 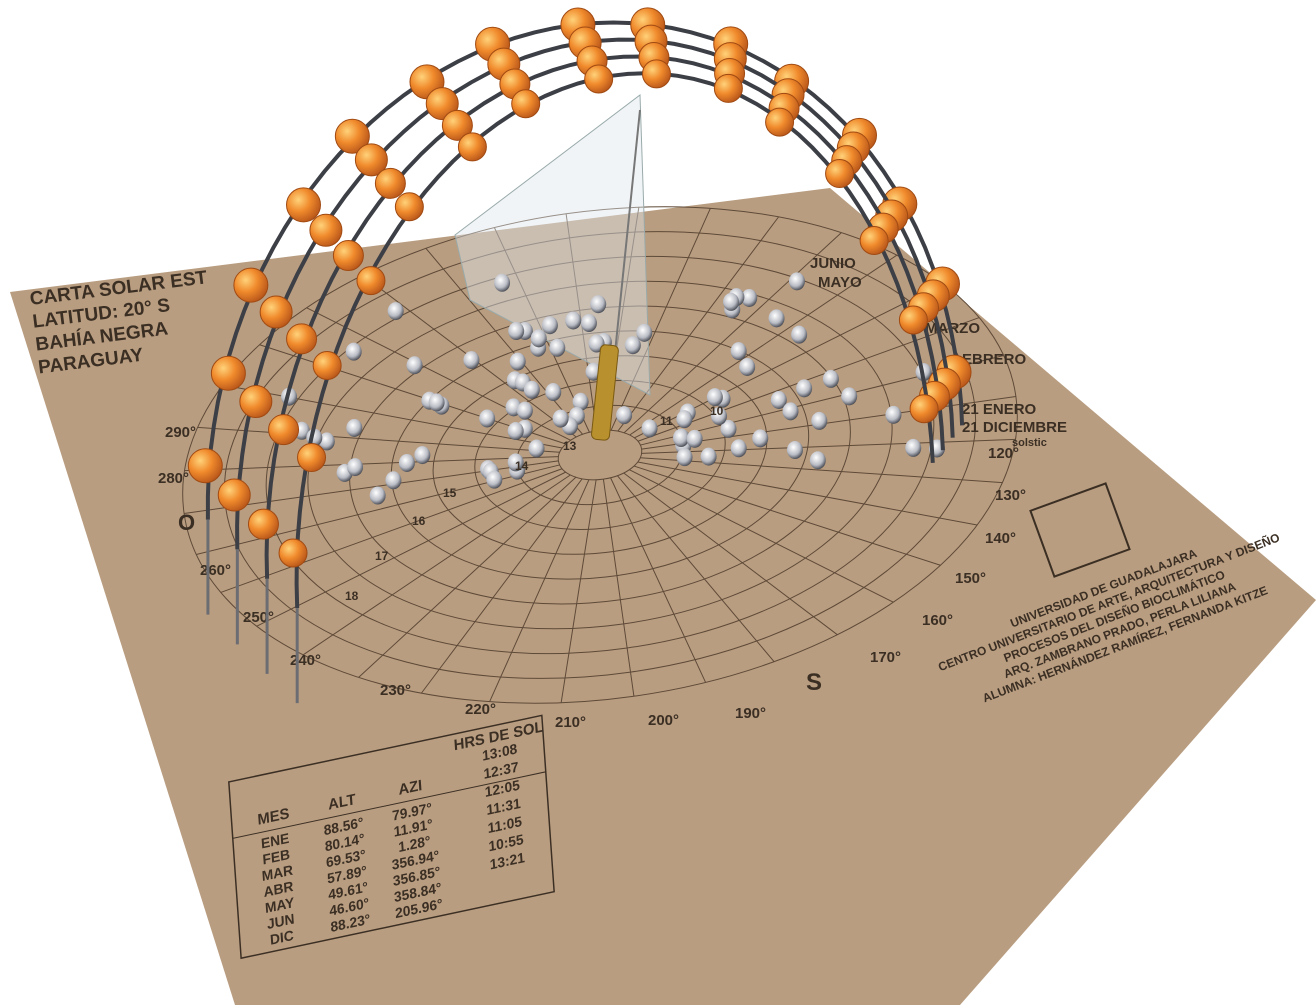 I want to click on degree-label: 170°, so click(x=885, y=657).